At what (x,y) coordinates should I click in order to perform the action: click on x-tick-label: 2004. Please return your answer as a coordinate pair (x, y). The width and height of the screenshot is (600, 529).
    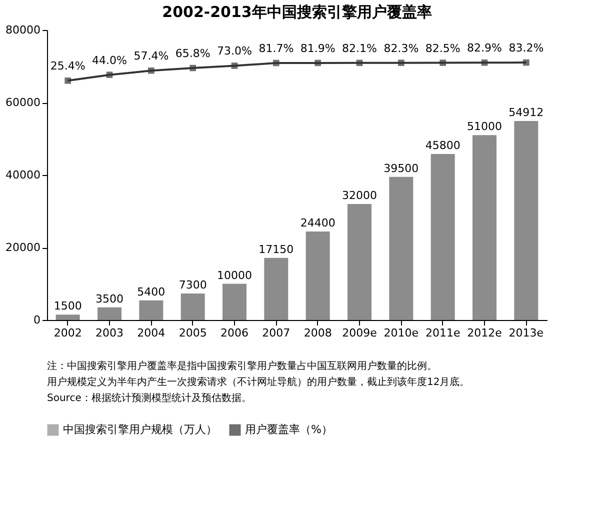
    Looking at the image, I should click on (151, 333).